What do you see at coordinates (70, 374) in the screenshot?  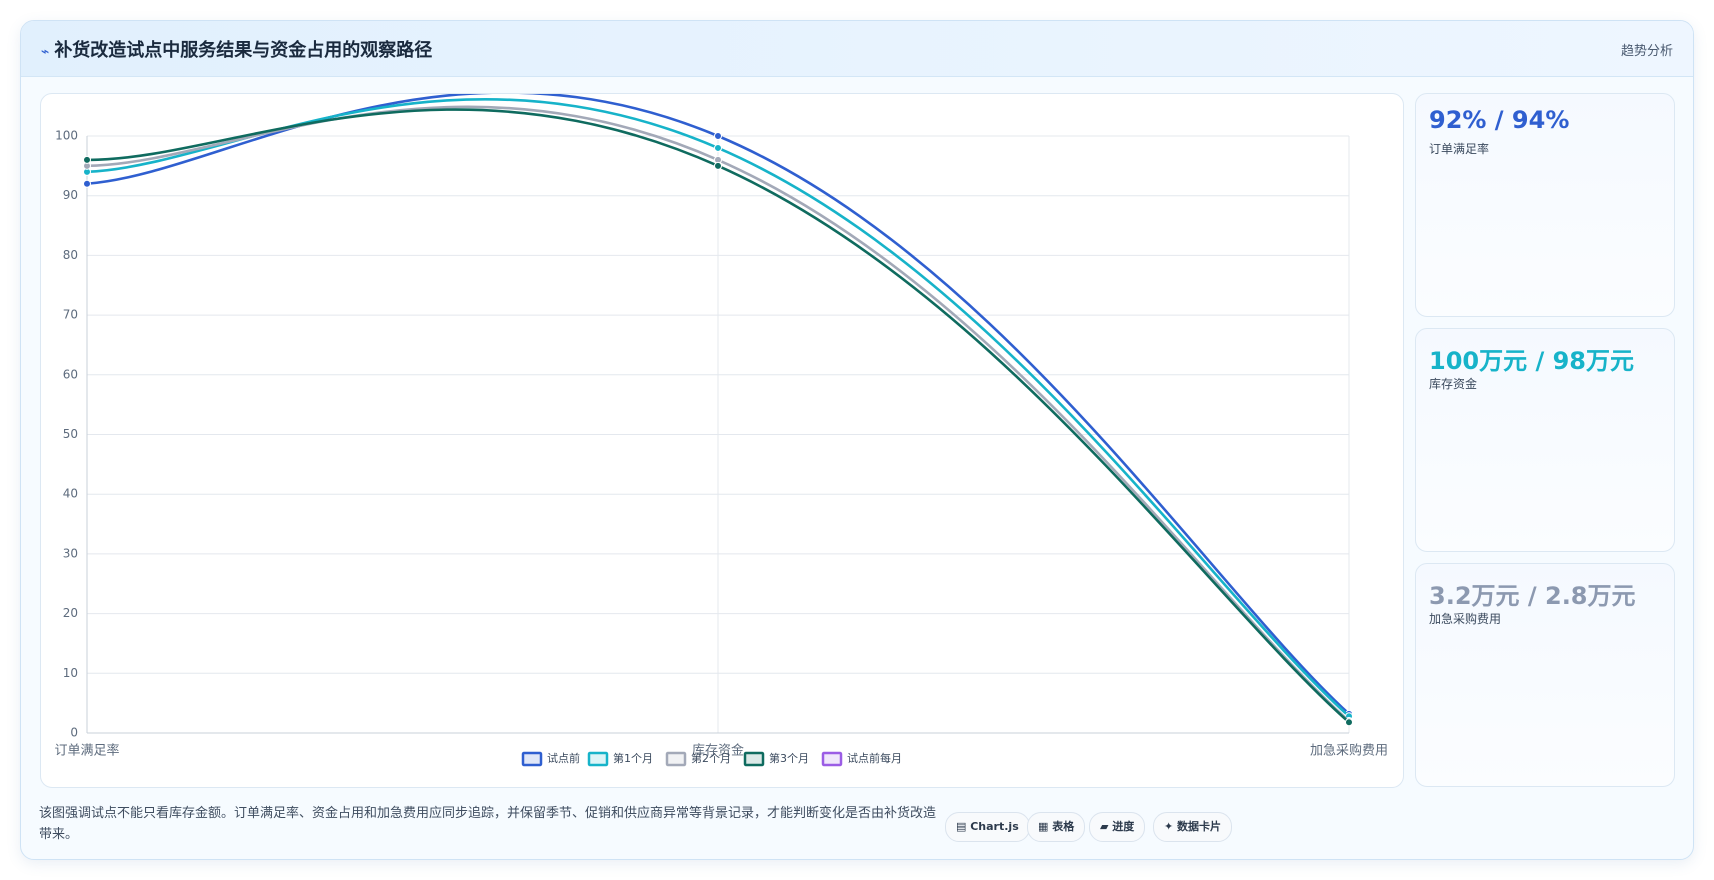 I see `y-tick-label: 60` at bounding box center [70, 374].